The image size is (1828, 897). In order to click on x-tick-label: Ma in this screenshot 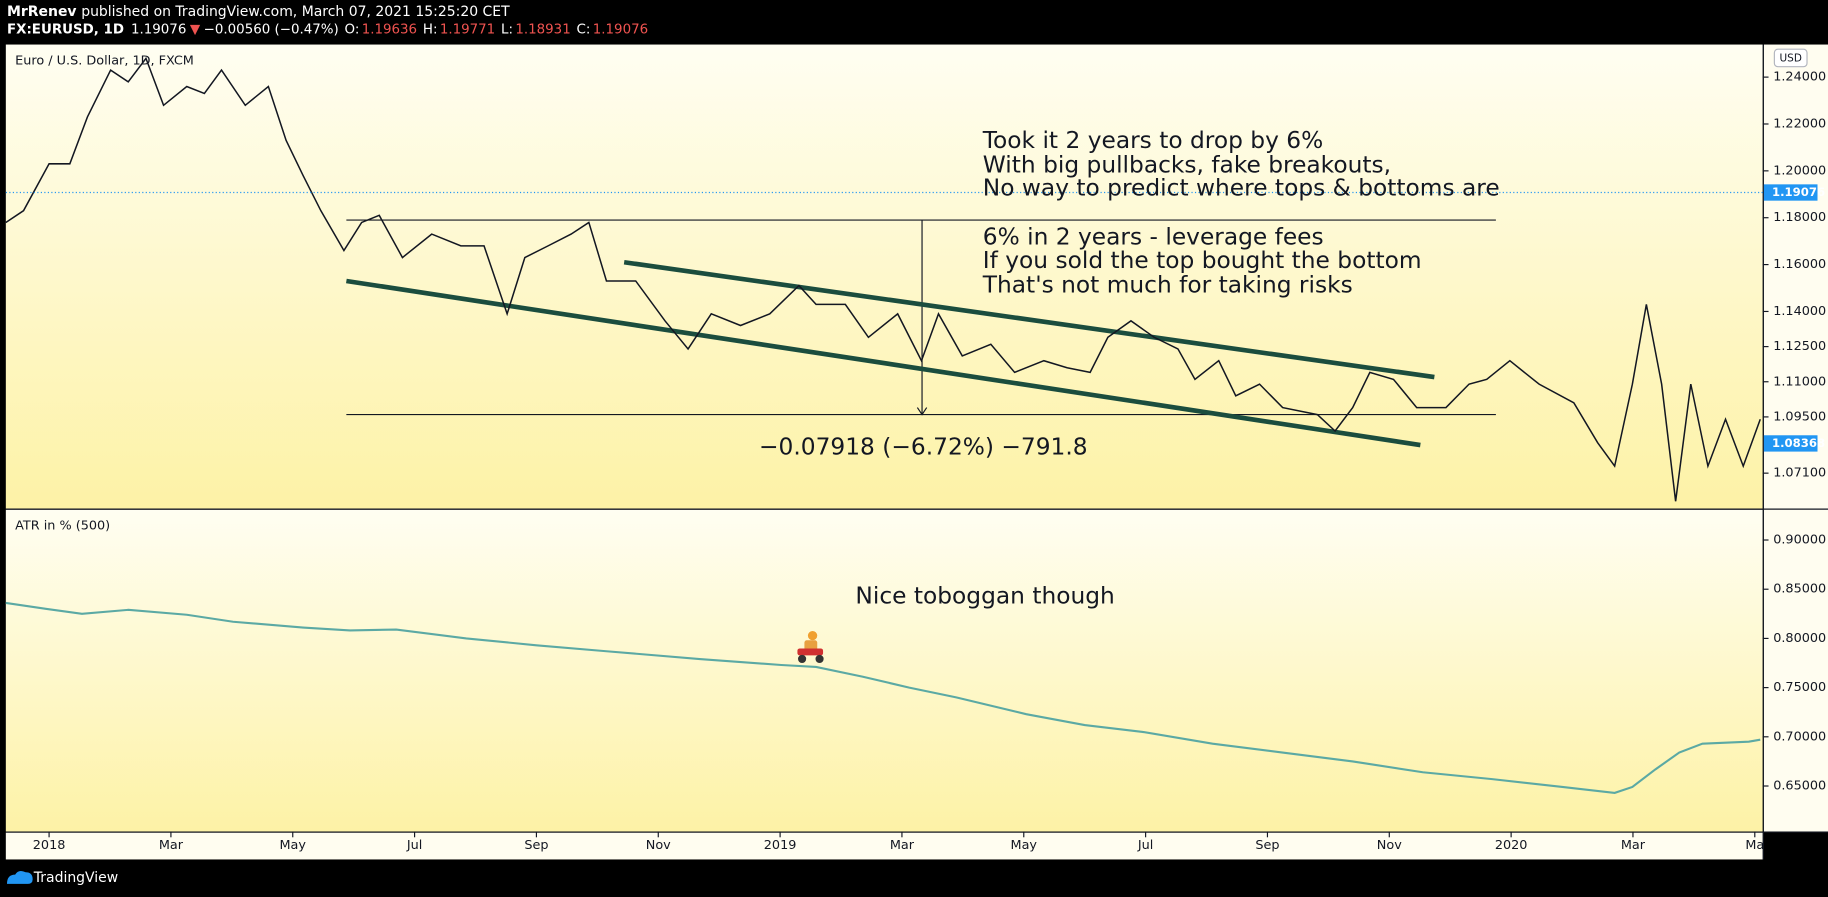, I will do `click(1754, 845)`.